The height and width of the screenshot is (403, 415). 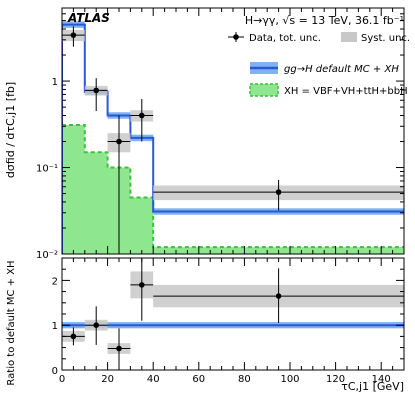 I want to click on x-tick-label: 0, so click(x=62, y=379).